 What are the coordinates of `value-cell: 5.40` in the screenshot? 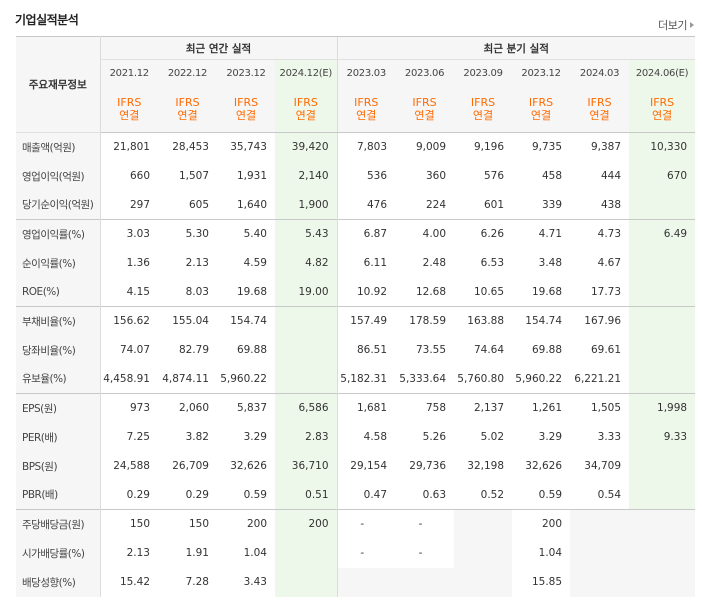 It's located at (246, 234).